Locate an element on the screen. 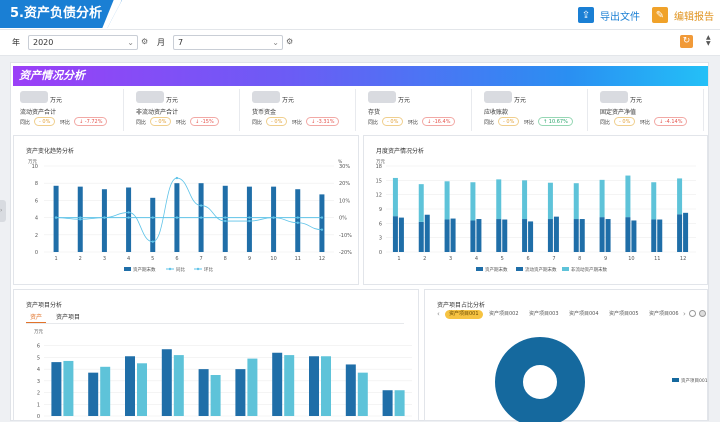 Image resolution: width=720 pixels, height=422 pixels. legend-swatch is located at coordinates (565, 269).